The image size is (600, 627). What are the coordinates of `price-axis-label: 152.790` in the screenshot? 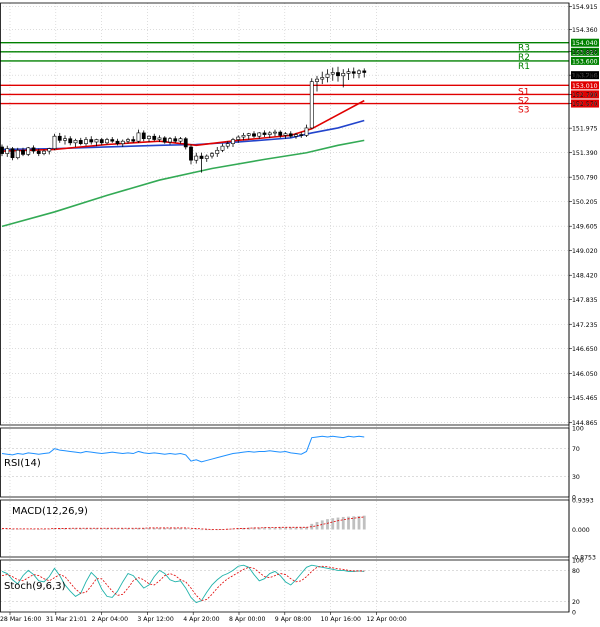 It's located at (585, 95).